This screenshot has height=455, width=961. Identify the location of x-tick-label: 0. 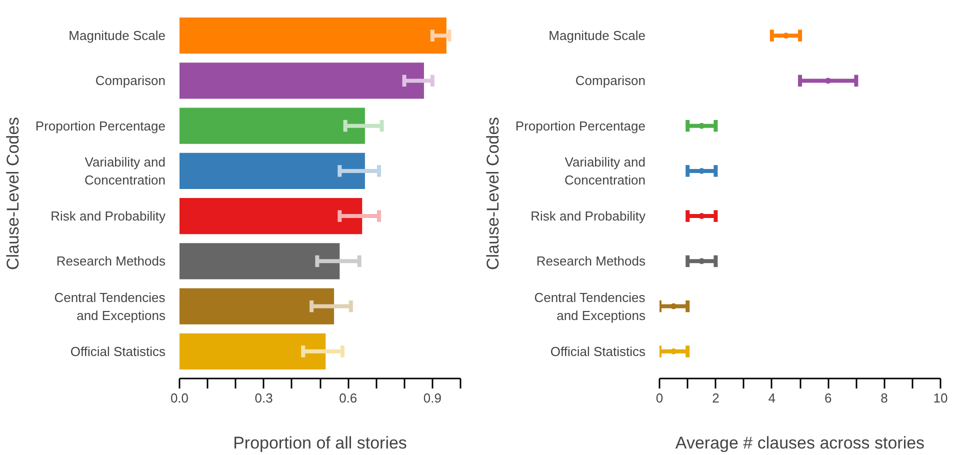
(660, 398).